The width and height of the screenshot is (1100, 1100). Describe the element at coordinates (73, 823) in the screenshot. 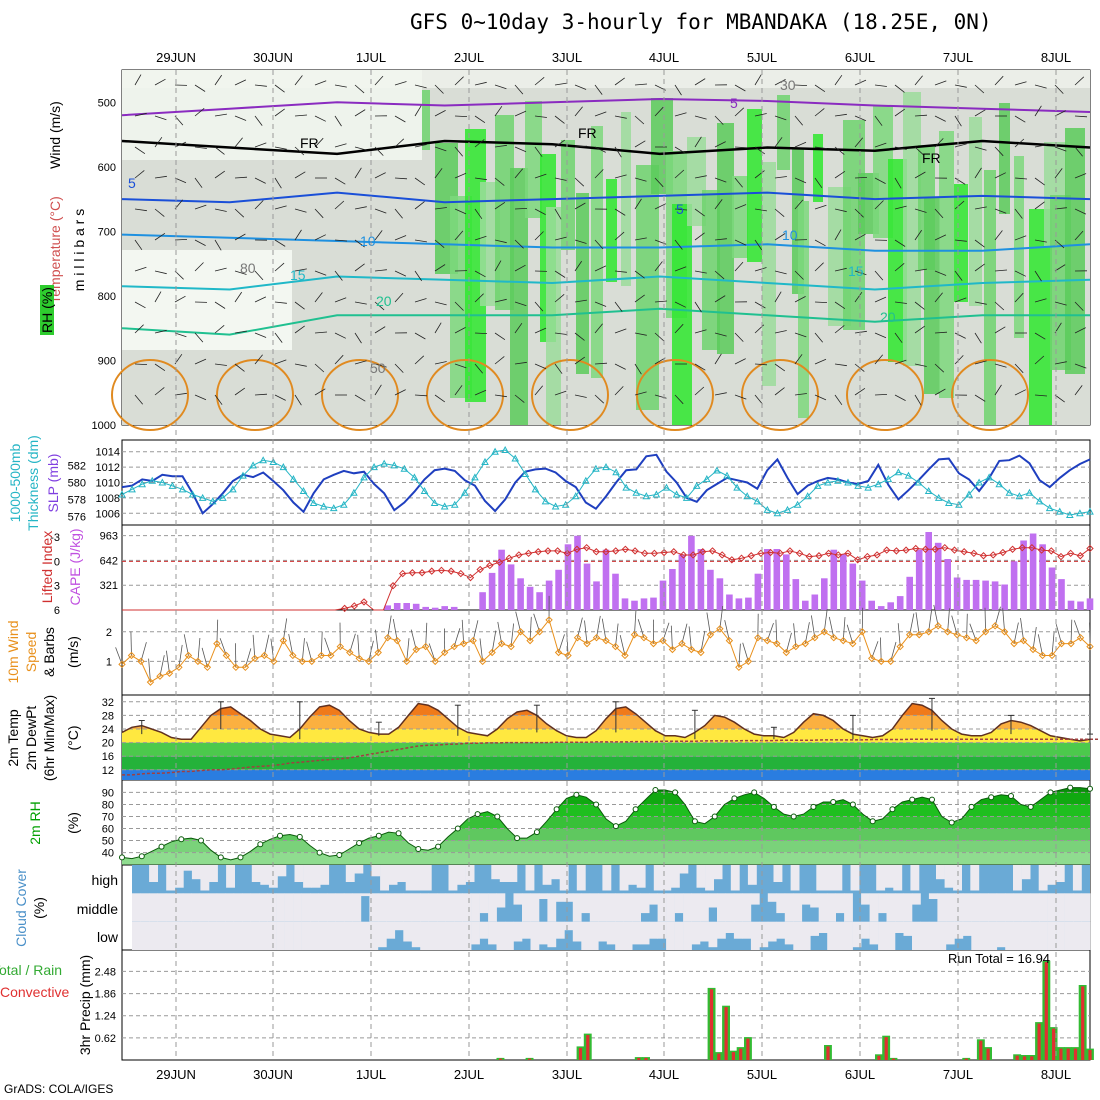

I see `ylabel-rh-unit: (%)` at that location.